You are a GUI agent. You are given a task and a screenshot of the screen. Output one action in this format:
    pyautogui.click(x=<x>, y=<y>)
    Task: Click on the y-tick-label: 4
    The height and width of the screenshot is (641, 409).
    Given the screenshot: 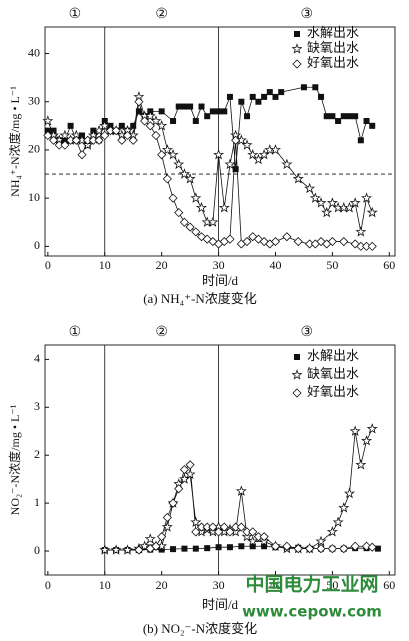 What is the action you would take?
    pyautogui.click(x=37, y=358)
    